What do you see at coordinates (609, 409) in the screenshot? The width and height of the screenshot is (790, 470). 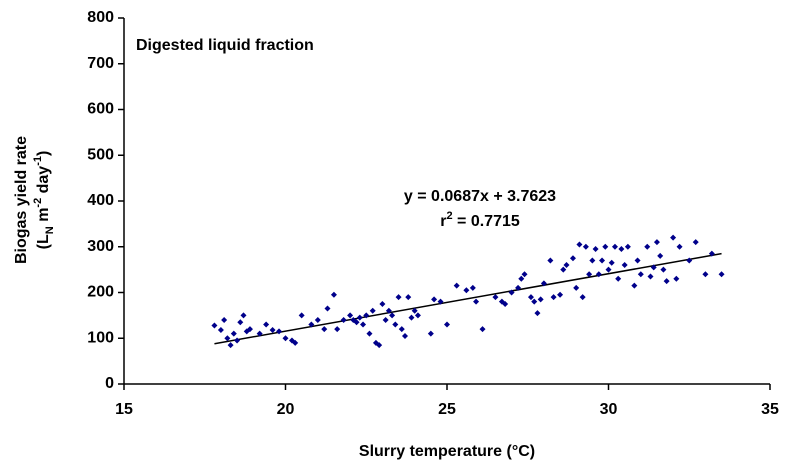 I see `x-tick-label: 30` at bounding box center [609, 409].